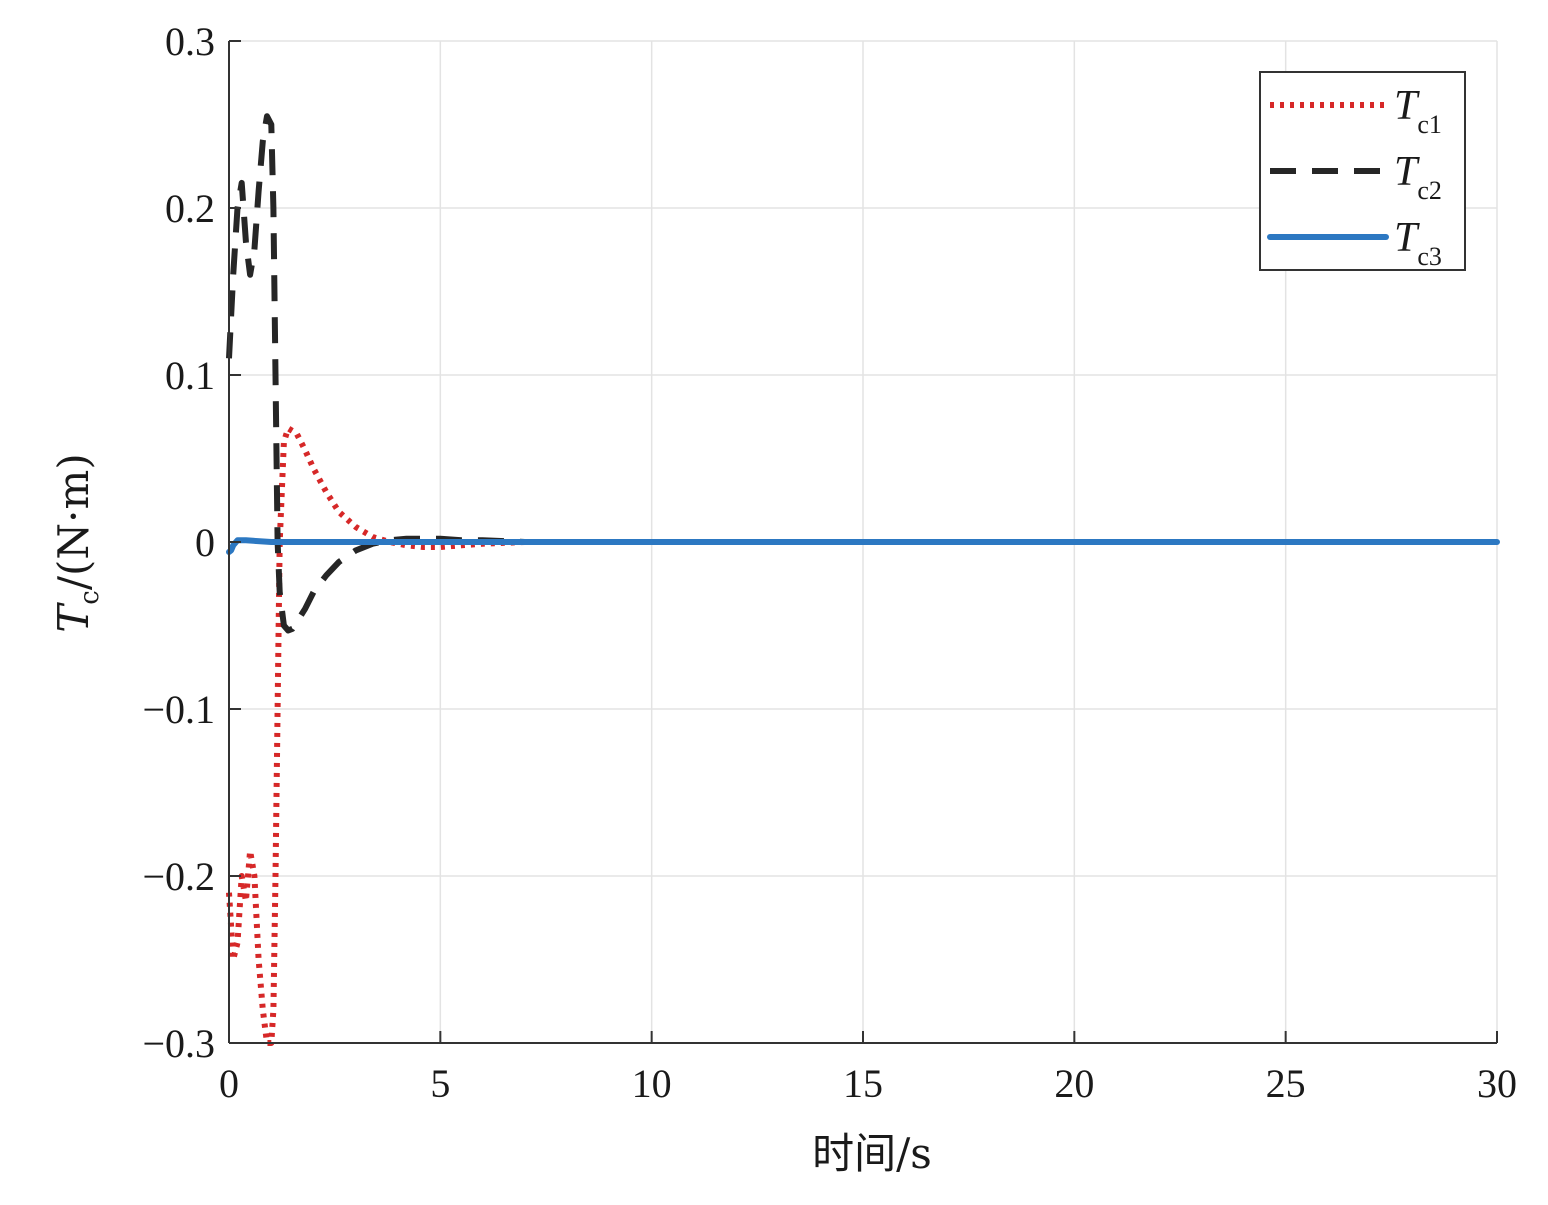 Image resolution: width=1548 pixels, height=1205 pixels. What do you see at coordinates (190, 375) in the screenshot?
I see `y-tick-label: 0.1` at bounding box center [190, 375].